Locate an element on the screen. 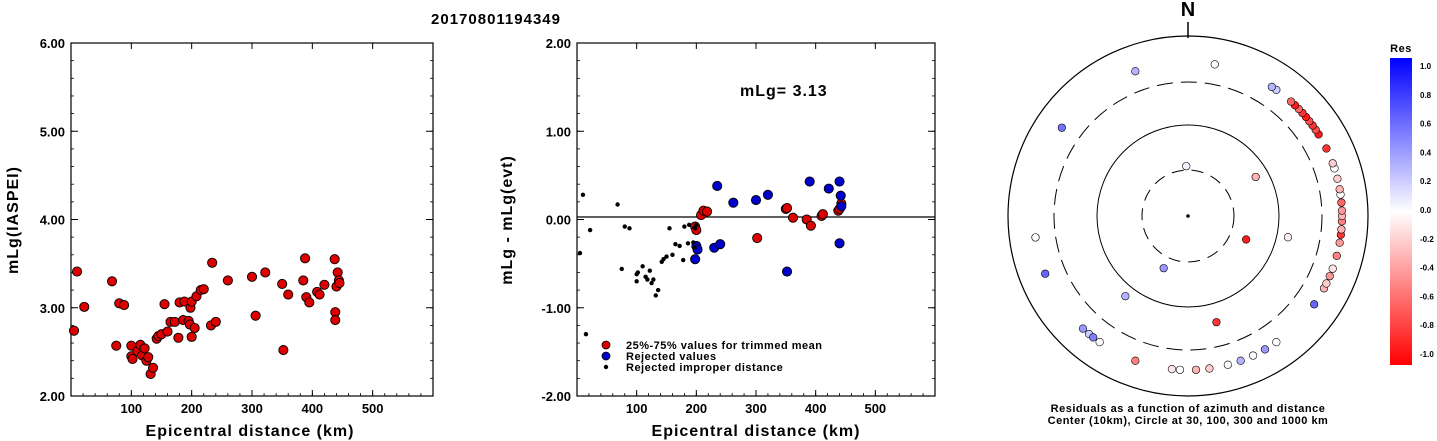 The height and width of the screenshot is (441, 1437). y-tick-label: 1.00 is located at coordinates (558, 131).